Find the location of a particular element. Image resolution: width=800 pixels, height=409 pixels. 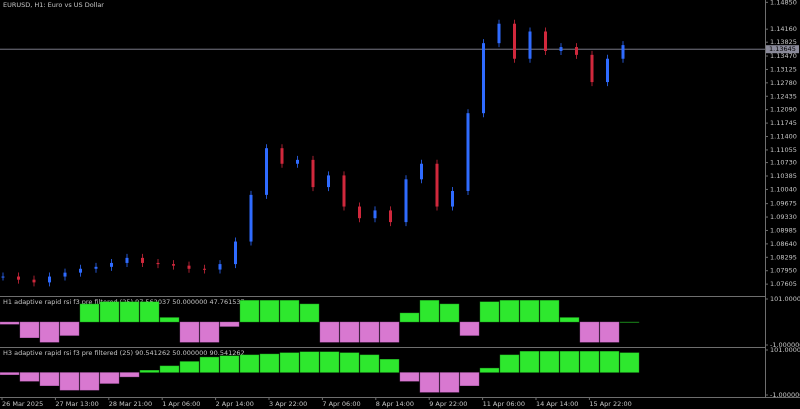

price-tick-label: 1.08985 is located at coordinates (783, 230).